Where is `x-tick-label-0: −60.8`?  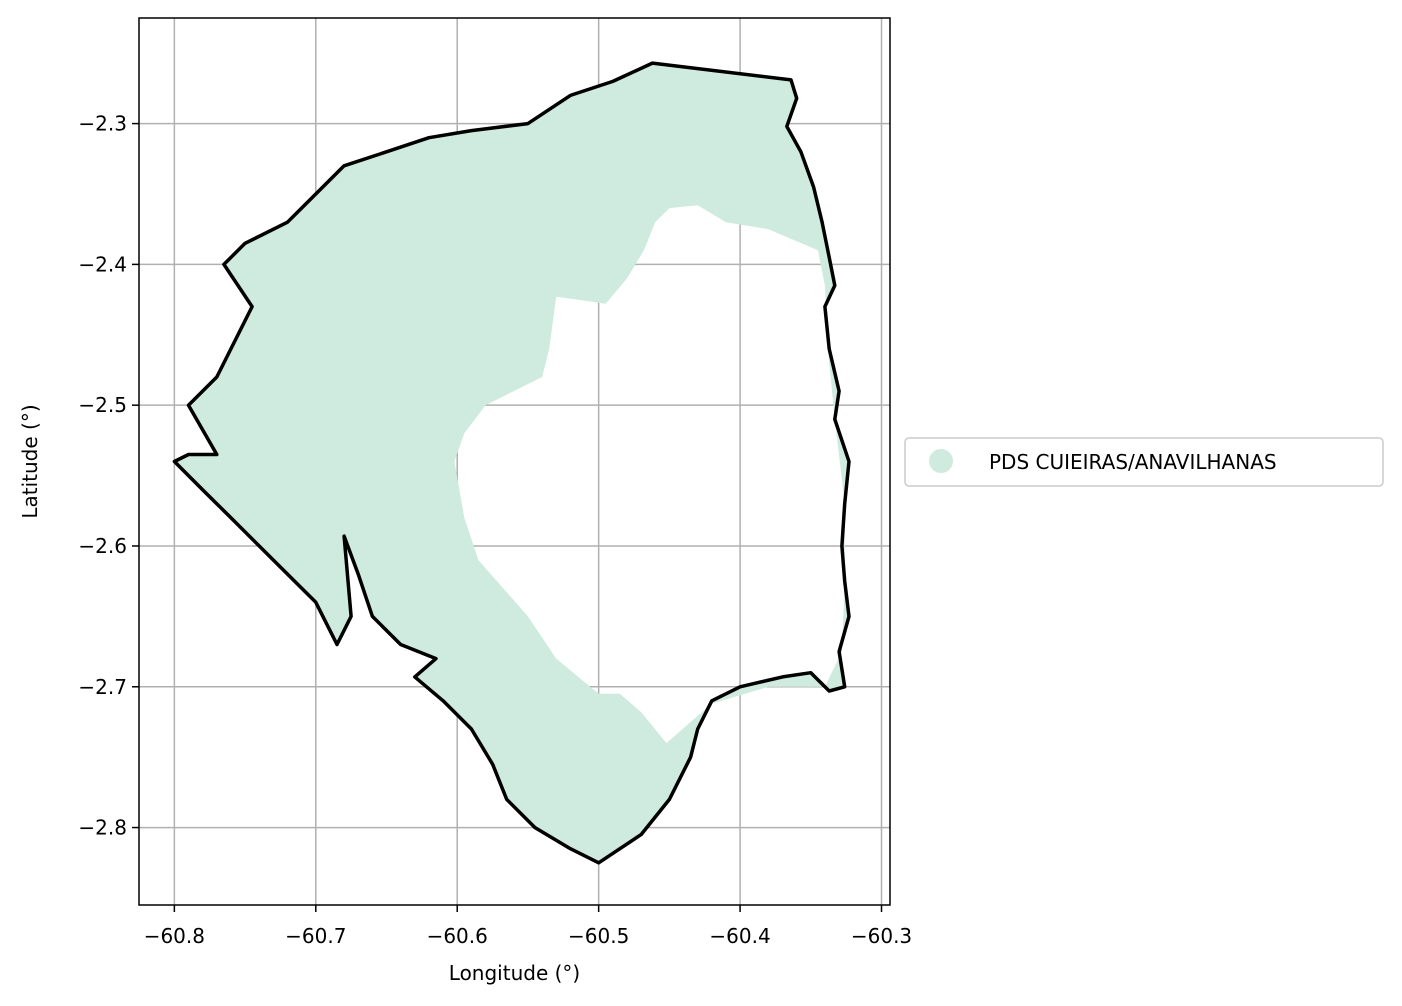 x-tick-label-0: −60.8 is located at coordinates (174, 936).